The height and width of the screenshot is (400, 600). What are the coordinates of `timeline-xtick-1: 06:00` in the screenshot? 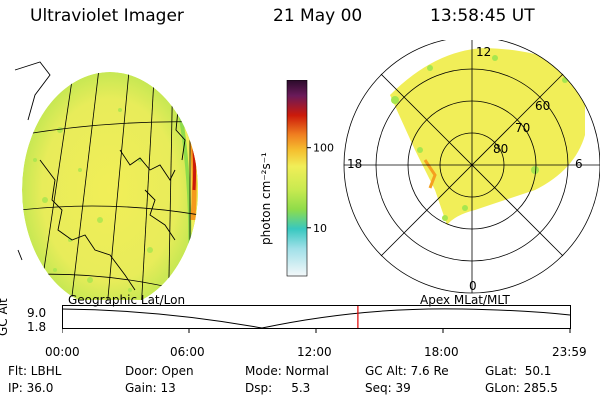 It's located at (187, 352).